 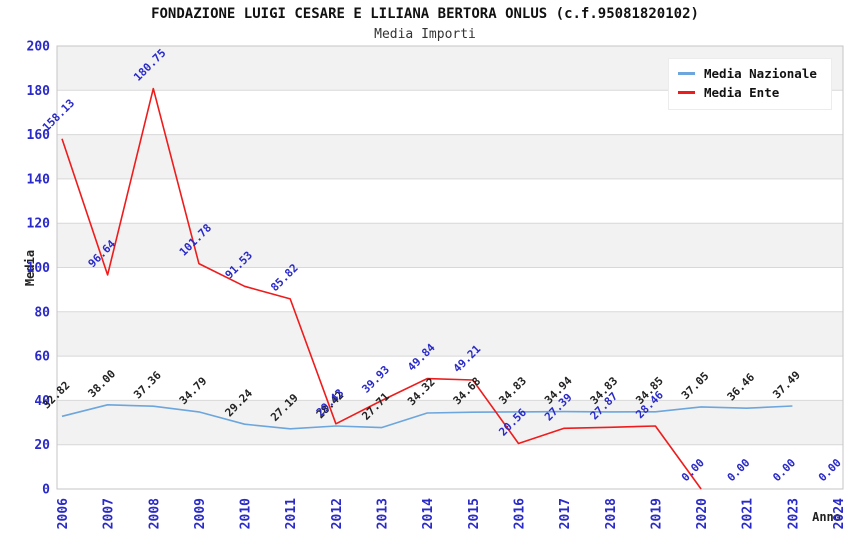 I want to click on chart-subtitle: Media Importi, so click(x=425, y=34).